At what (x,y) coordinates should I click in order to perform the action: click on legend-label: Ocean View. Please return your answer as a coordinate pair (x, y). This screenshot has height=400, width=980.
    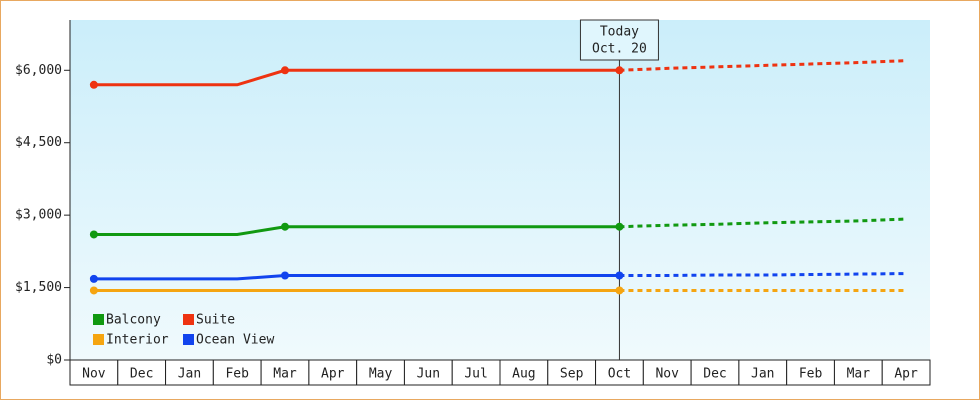
    Looking at the image, I should click on (235, 340).